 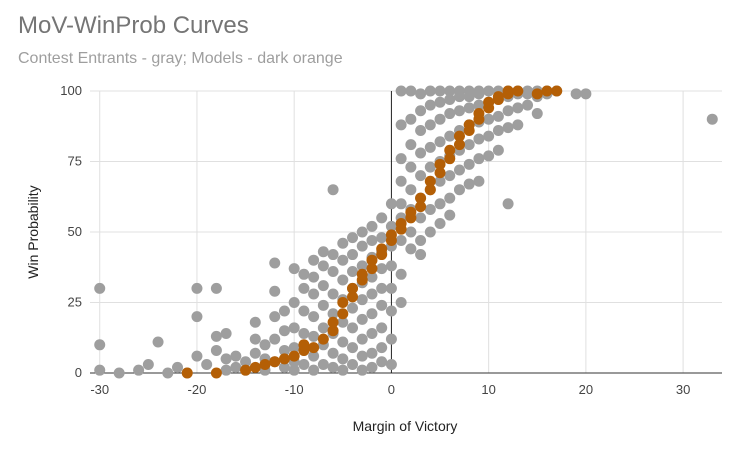 I want to click on x-tick-label: 0, so click(x=391, y=389).